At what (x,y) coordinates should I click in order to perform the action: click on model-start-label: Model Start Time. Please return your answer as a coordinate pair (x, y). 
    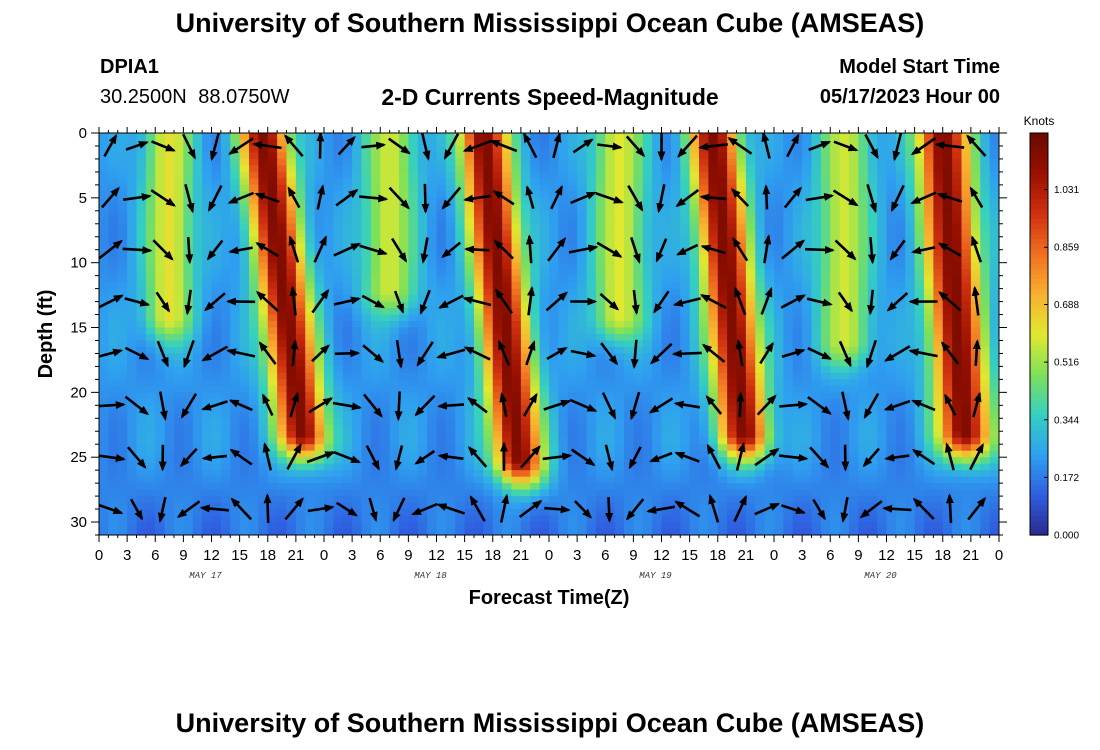
    Looking at the image, I should click on (919, 67).